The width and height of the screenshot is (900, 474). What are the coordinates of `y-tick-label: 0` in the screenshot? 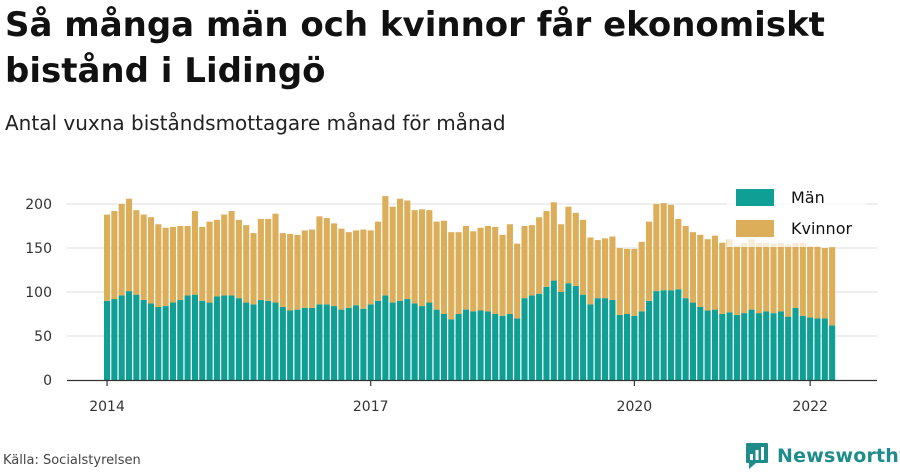 It's located at (47, 381).